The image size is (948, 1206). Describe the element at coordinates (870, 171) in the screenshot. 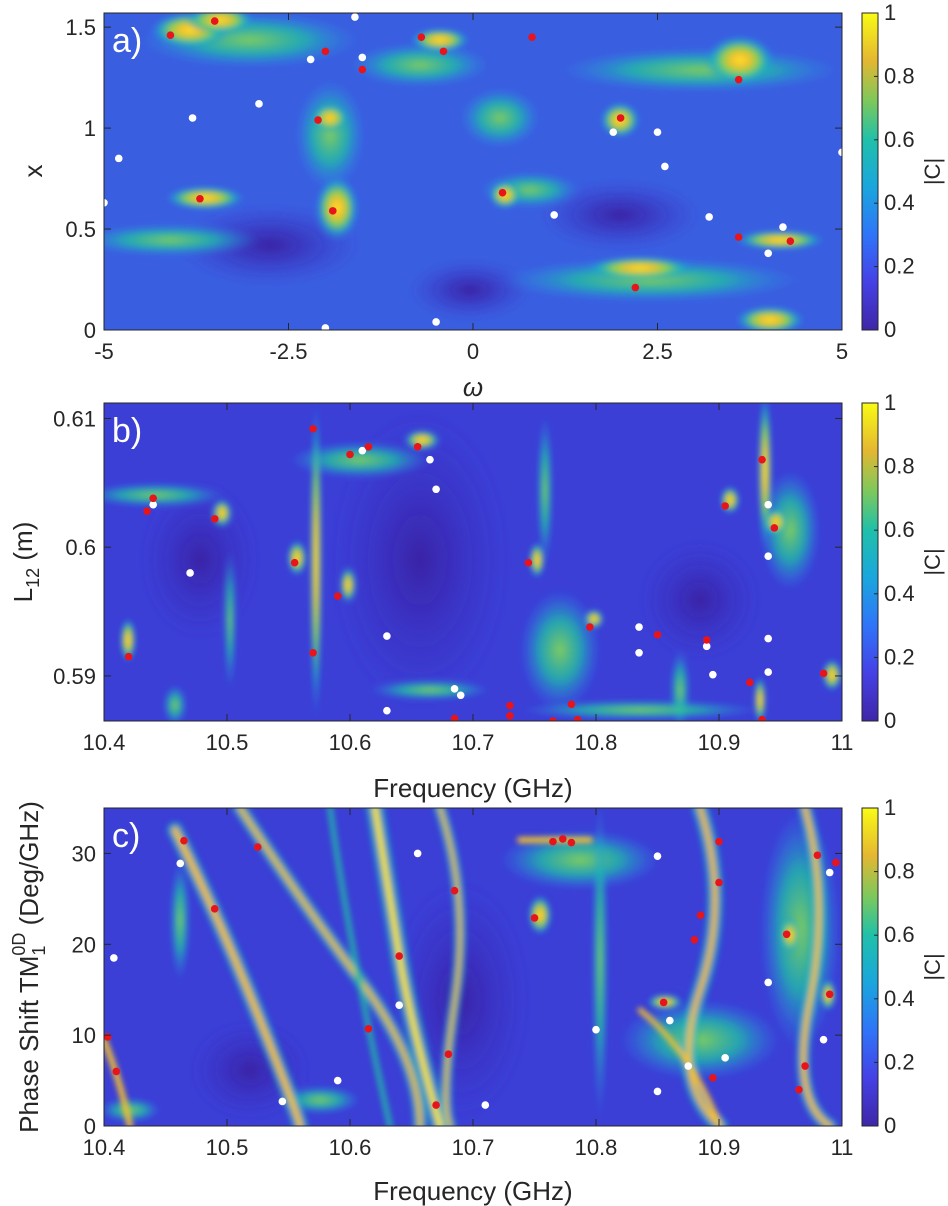

I see `colorbar-a-scale` at that location.